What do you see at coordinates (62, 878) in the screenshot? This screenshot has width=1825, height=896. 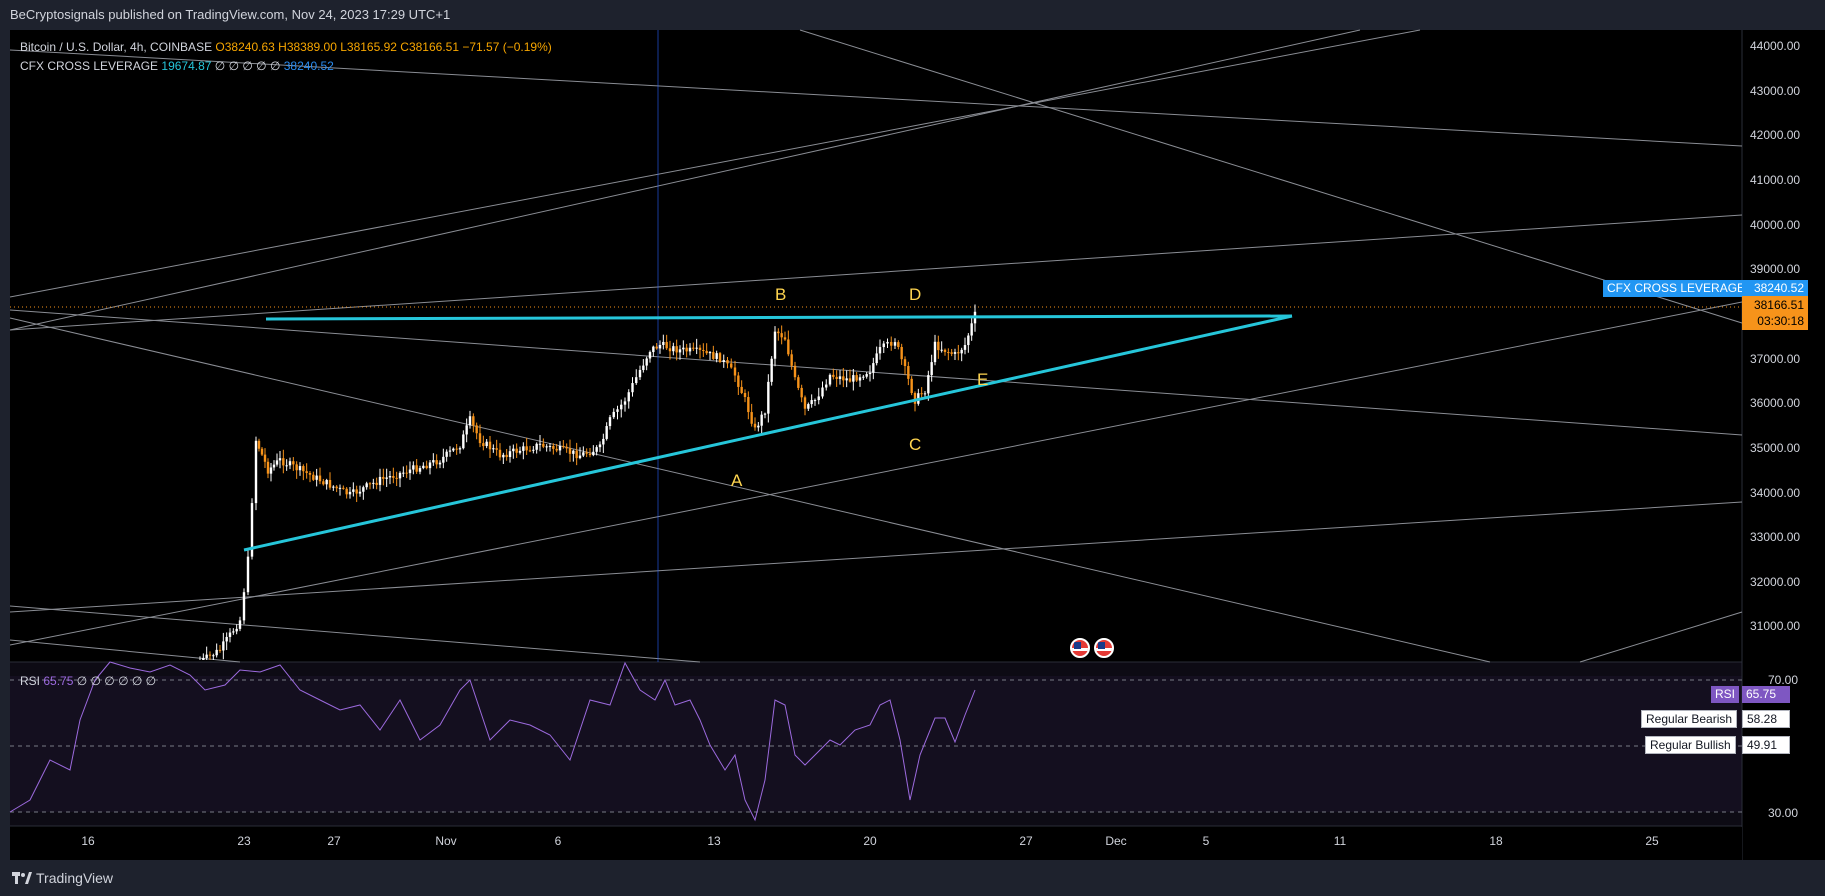 I see `tradingview-logo: TradingView` at bounding box center [62, 878].